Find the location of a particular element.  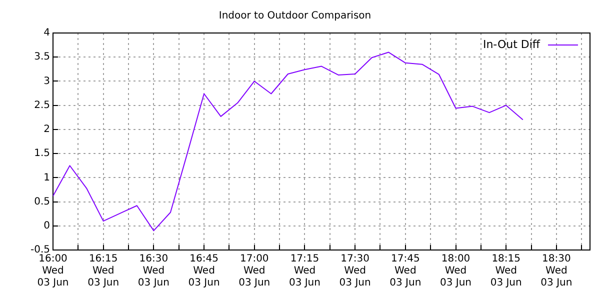

x-tick-label: 17:30 Wed 03 Jun is located at coordinates (355, 271).